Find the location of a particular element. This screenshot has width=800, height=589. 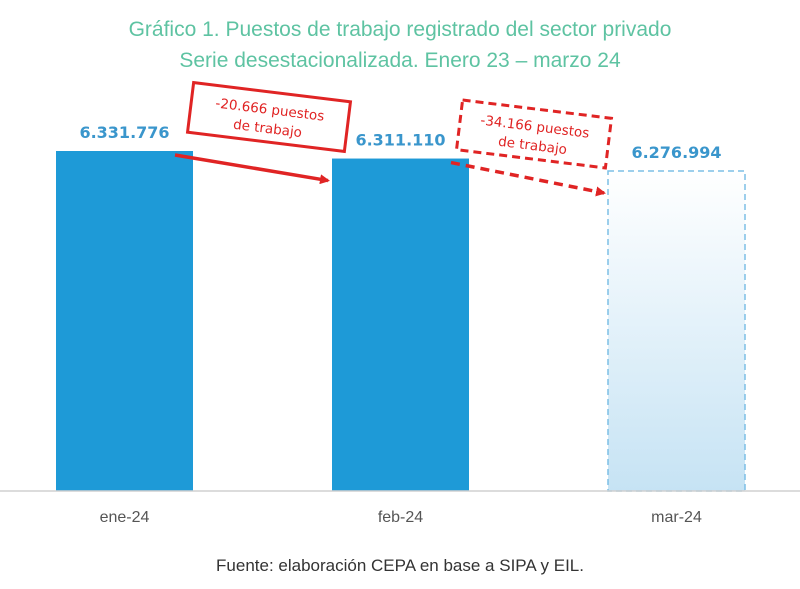

x-tick-mar-24: mar-24 is located at coordinates (676, 517).